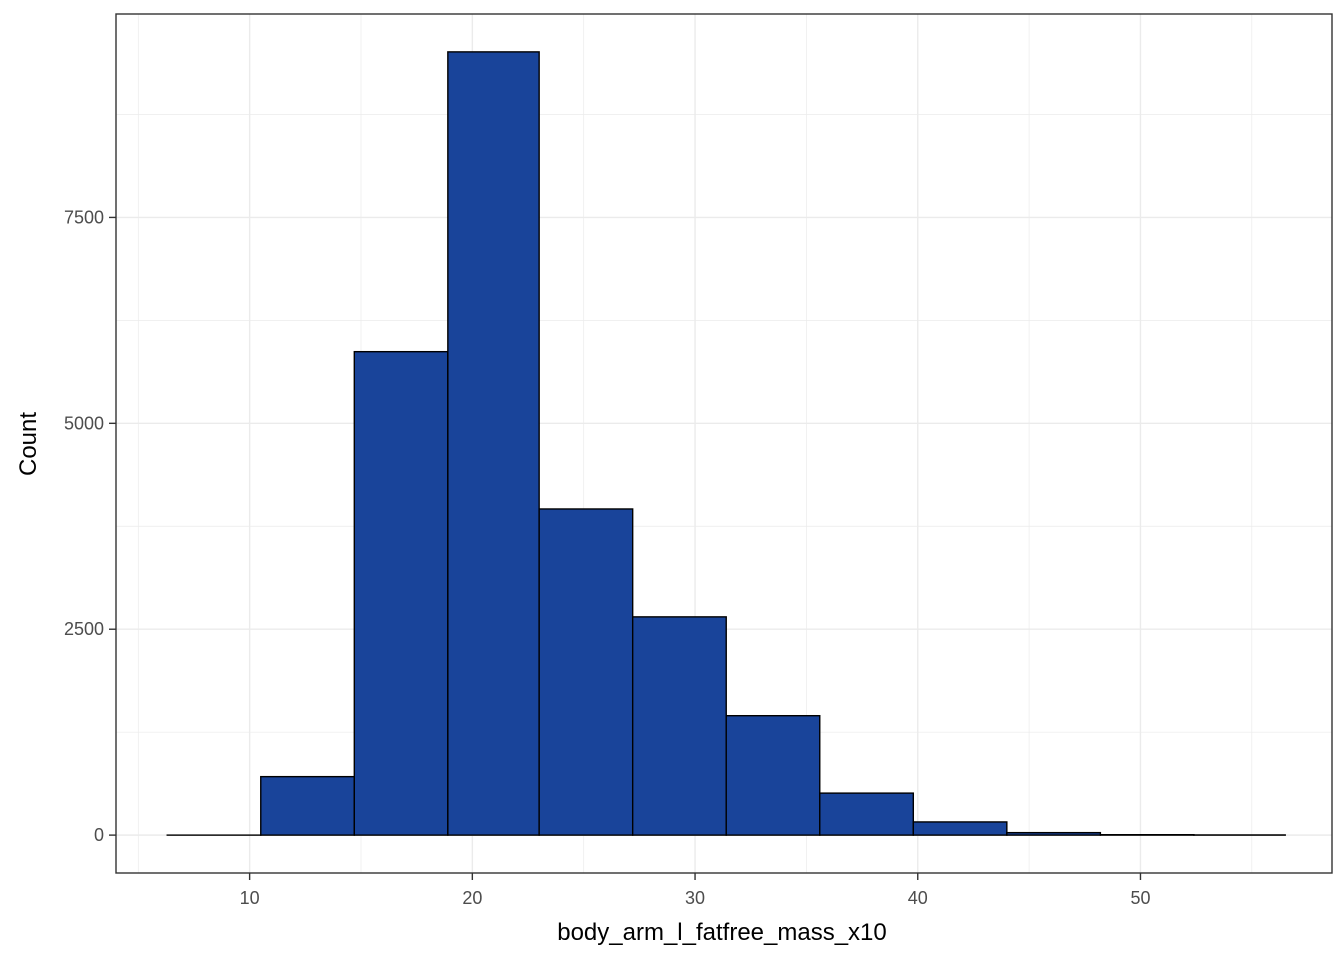 The image size is (1344, 960). Describe the element at coordinates (1140, 898) in the screenshot. I see `x-tick-label: 50` at that location.